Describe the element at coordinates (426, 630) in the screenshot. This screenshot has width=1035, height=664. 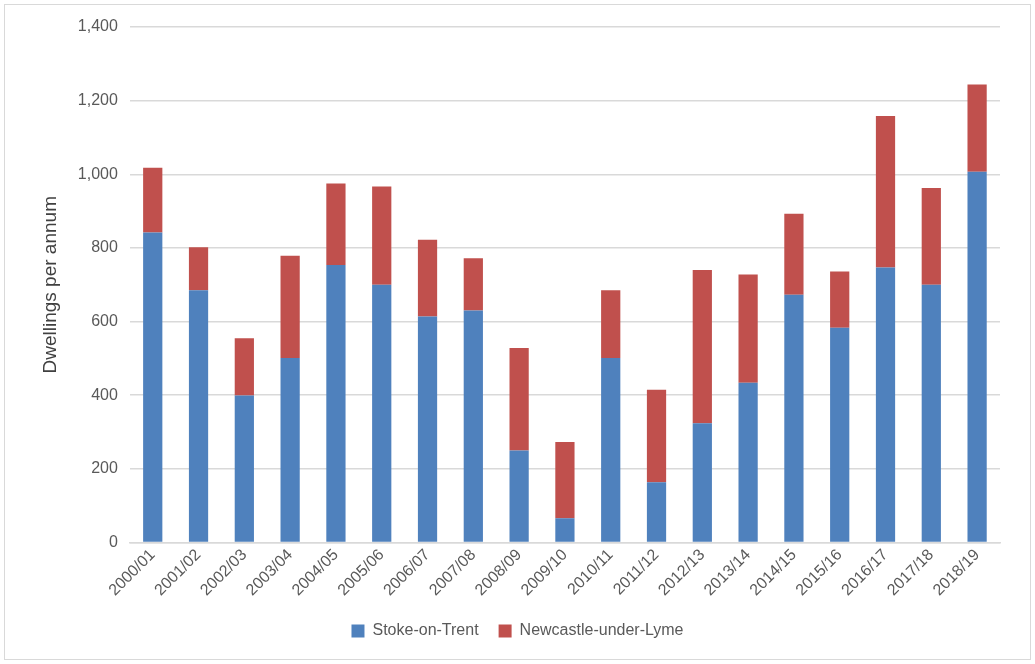
I see `legend-label: Stoke-on-Trent` at that location.